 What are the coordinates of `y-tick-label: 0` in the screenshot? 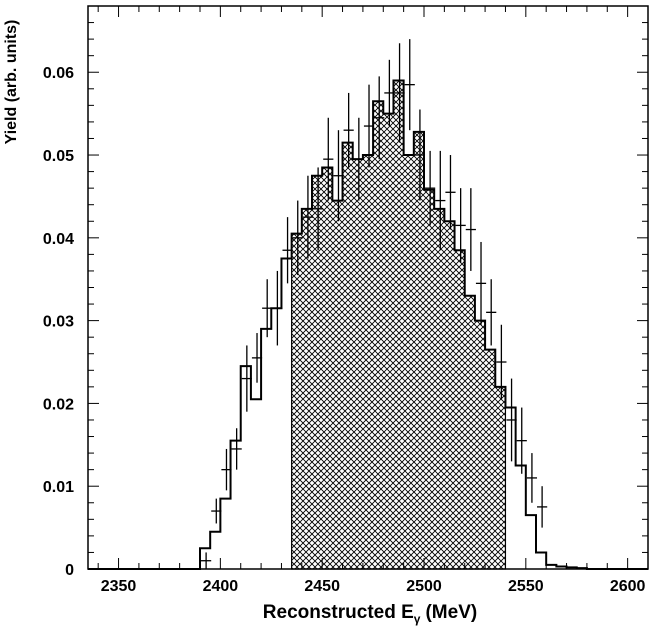 It's located at (69, 570).